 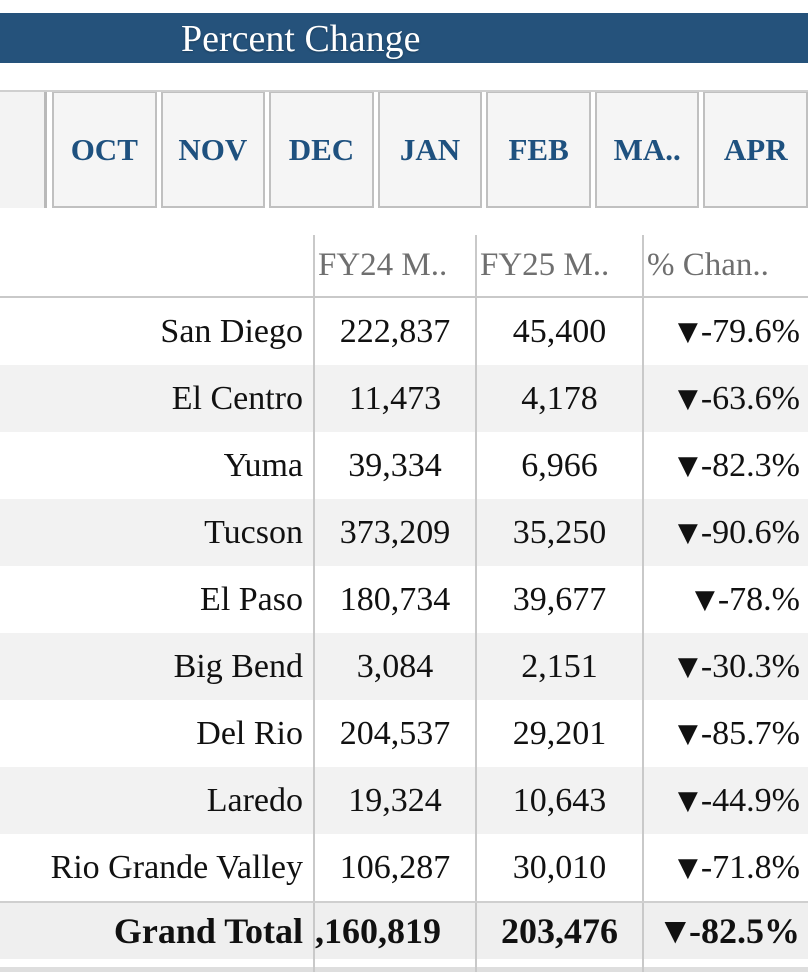 I want to click on row-label: Grand Total, so click(x=208, y=931).